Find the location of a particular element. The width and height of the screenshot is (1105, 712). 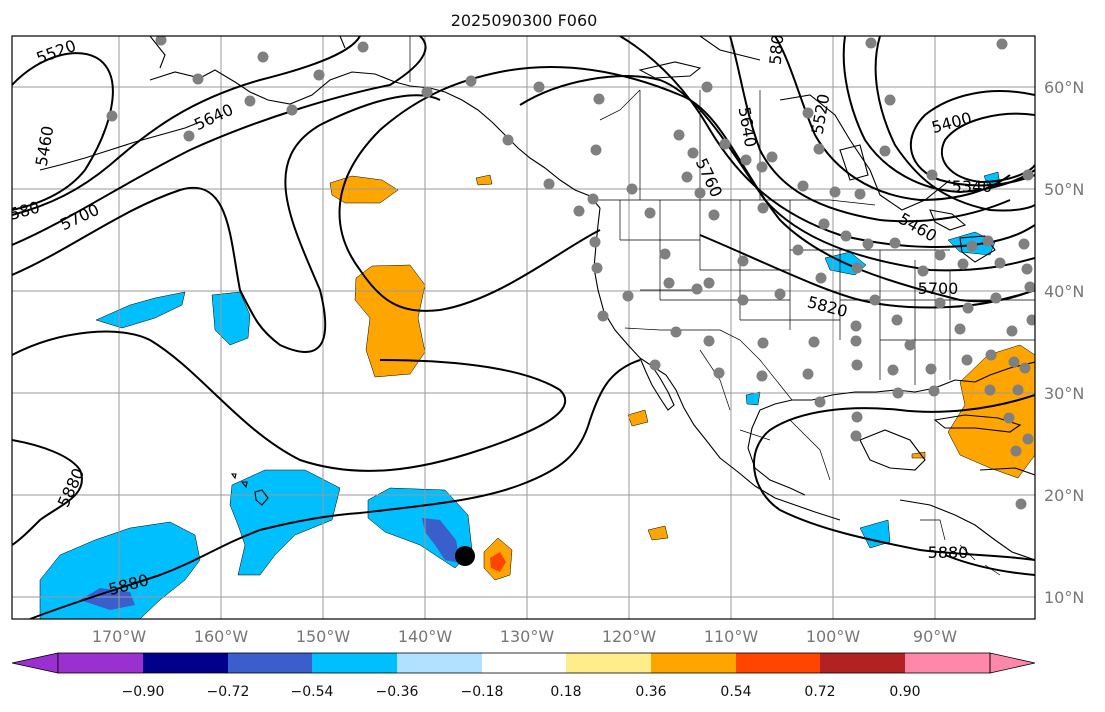

colorbar-tick: 0.18 is located at coordinates (565, 692).